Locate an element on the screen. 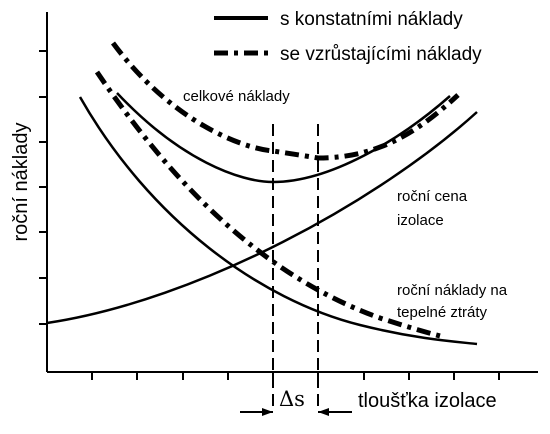 This screenshot has width=550, height=434. insulation-cost-label-line2: izolace is located at coordinates (420, 220).